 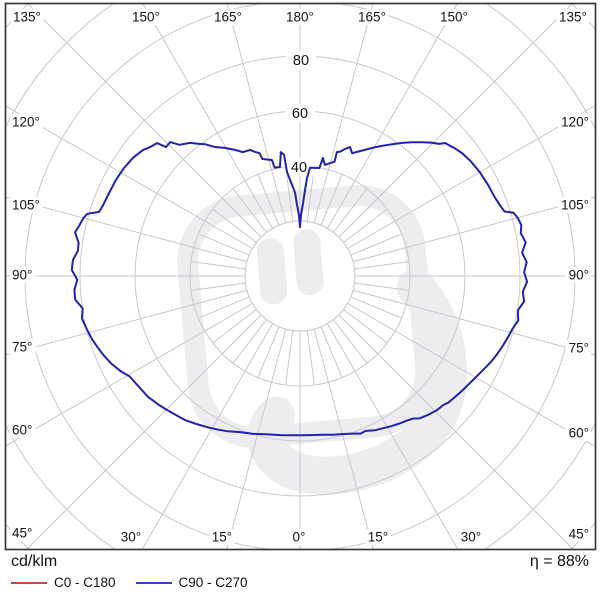 I want to click on units-label: cd/klm, so click(x=34, y=561).